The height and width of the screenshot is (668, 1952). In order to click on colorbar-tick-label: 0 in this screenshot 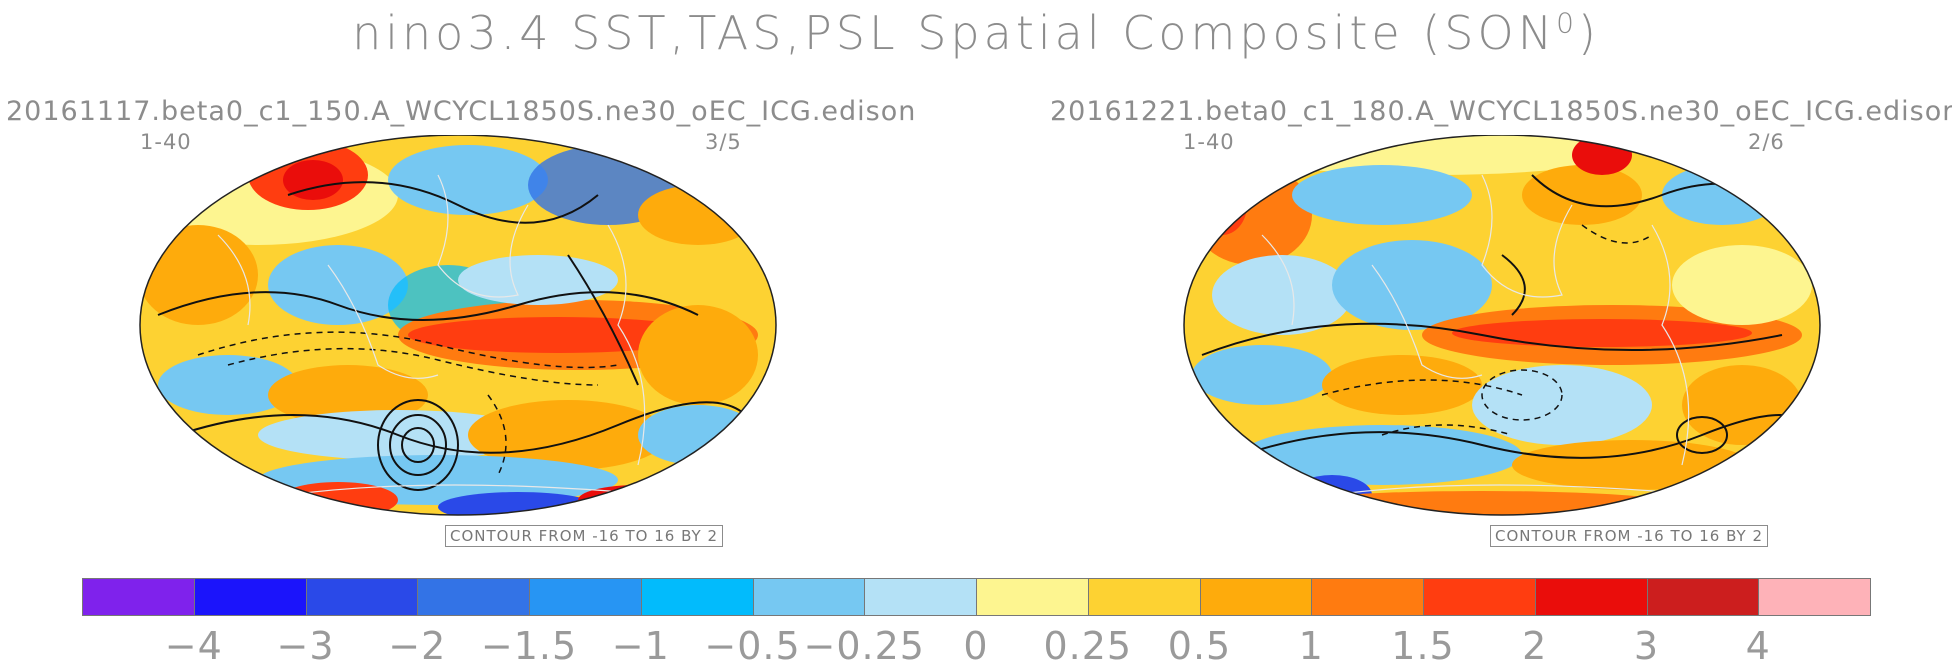, I will do `click(976, 646)`.